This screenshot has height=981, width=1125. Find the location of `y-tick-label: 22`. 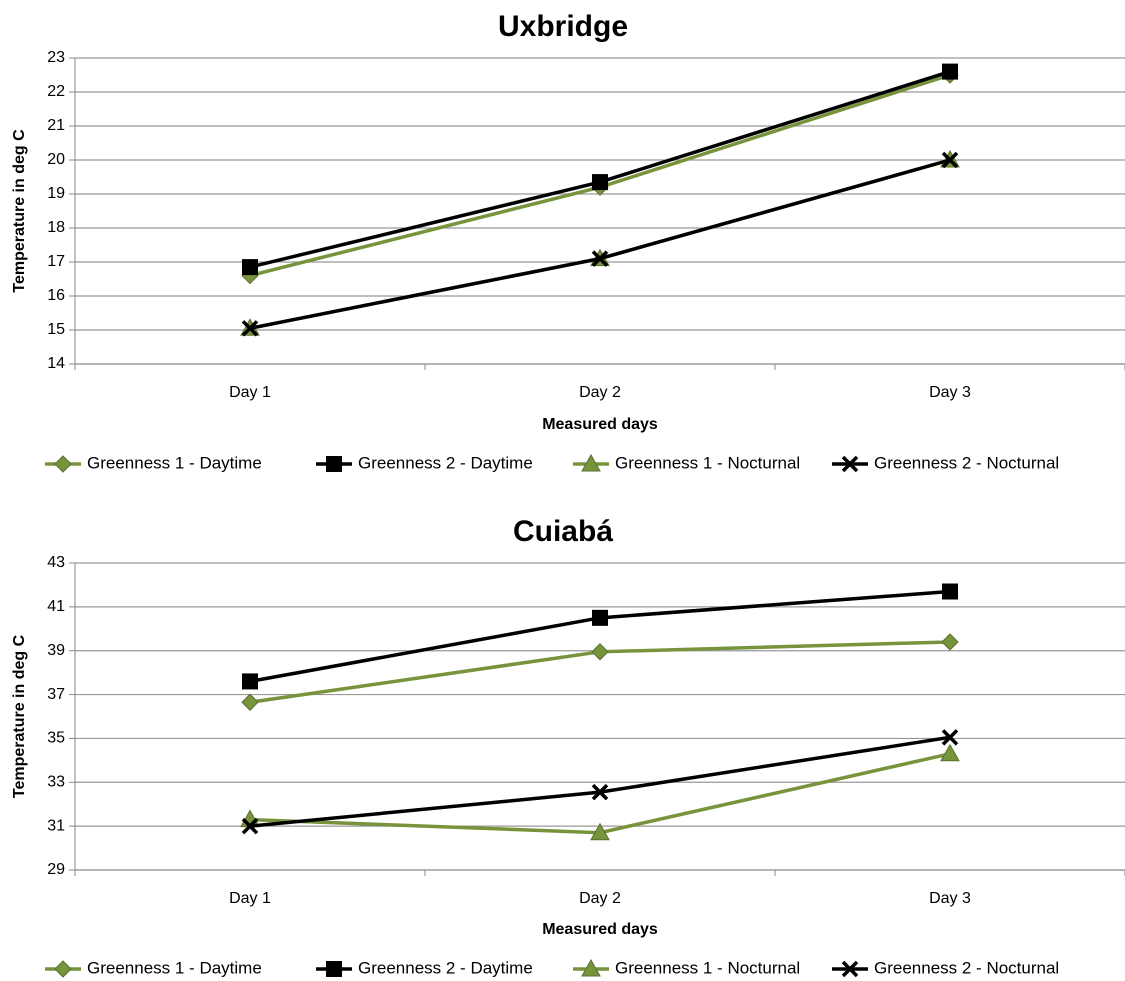

y-tick-label: 22 is located at coordinates (56, 91).